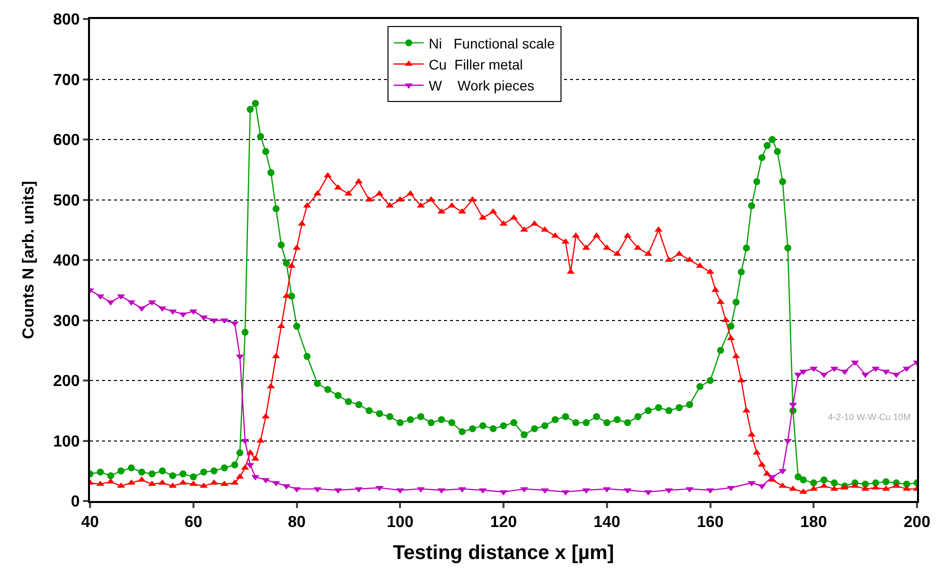 The height and width of the screenshot is (576, 947). What do you see at coordinates (66, 141) in the screenshot?
I see `y-tick-label: 600` at bounding box center [66, 141].